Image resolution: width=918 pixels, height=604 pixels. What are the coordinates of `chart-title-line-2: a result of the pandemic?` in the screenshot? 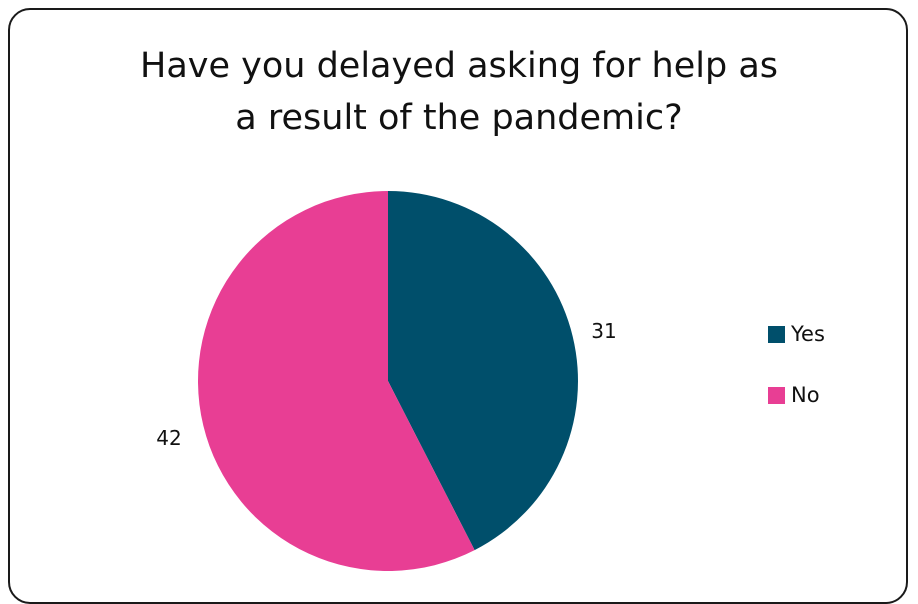 It's located at (459, 118).